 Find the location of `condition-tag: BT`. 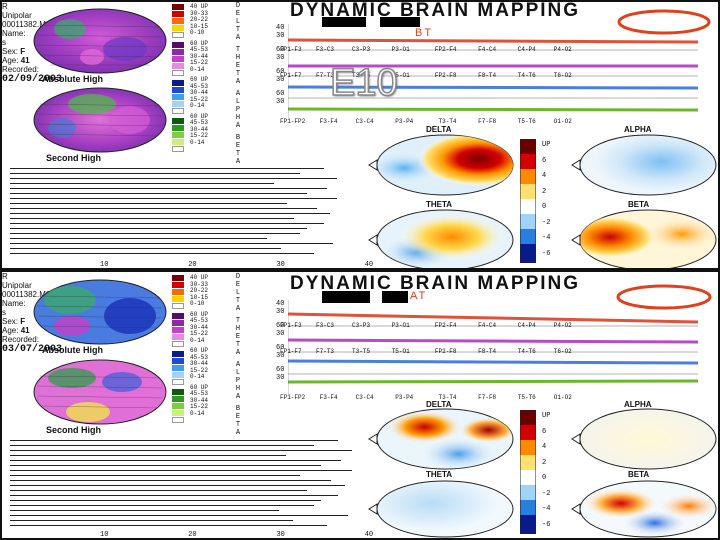

condition-tag: BT is located at coordinates (424, 33).